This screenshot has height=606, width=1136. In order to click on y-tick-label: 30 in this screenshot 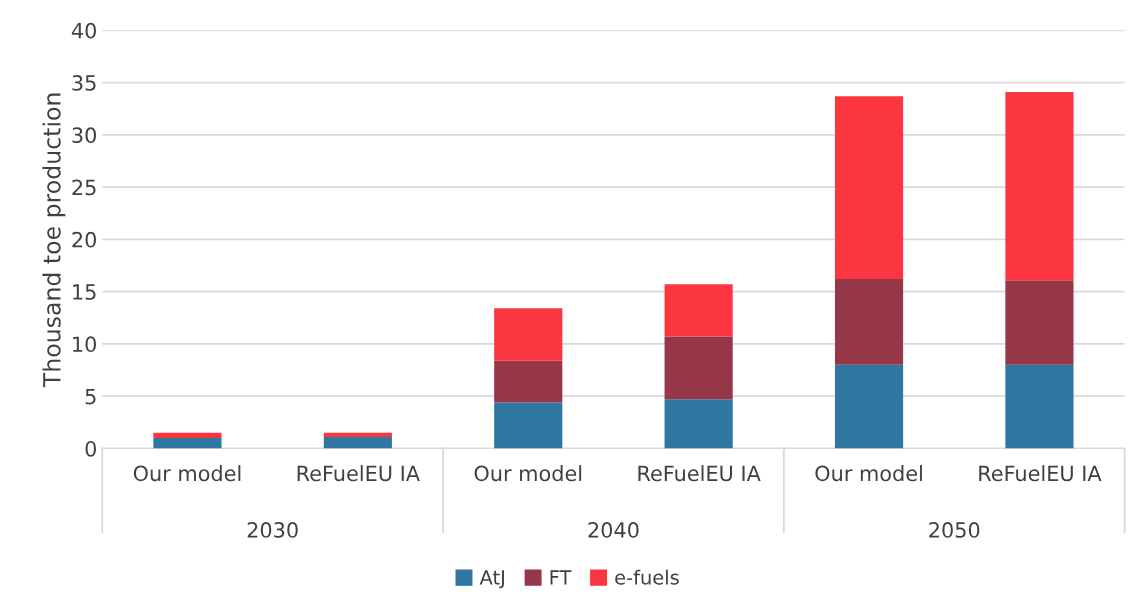, I will do `click(84, 135)`.